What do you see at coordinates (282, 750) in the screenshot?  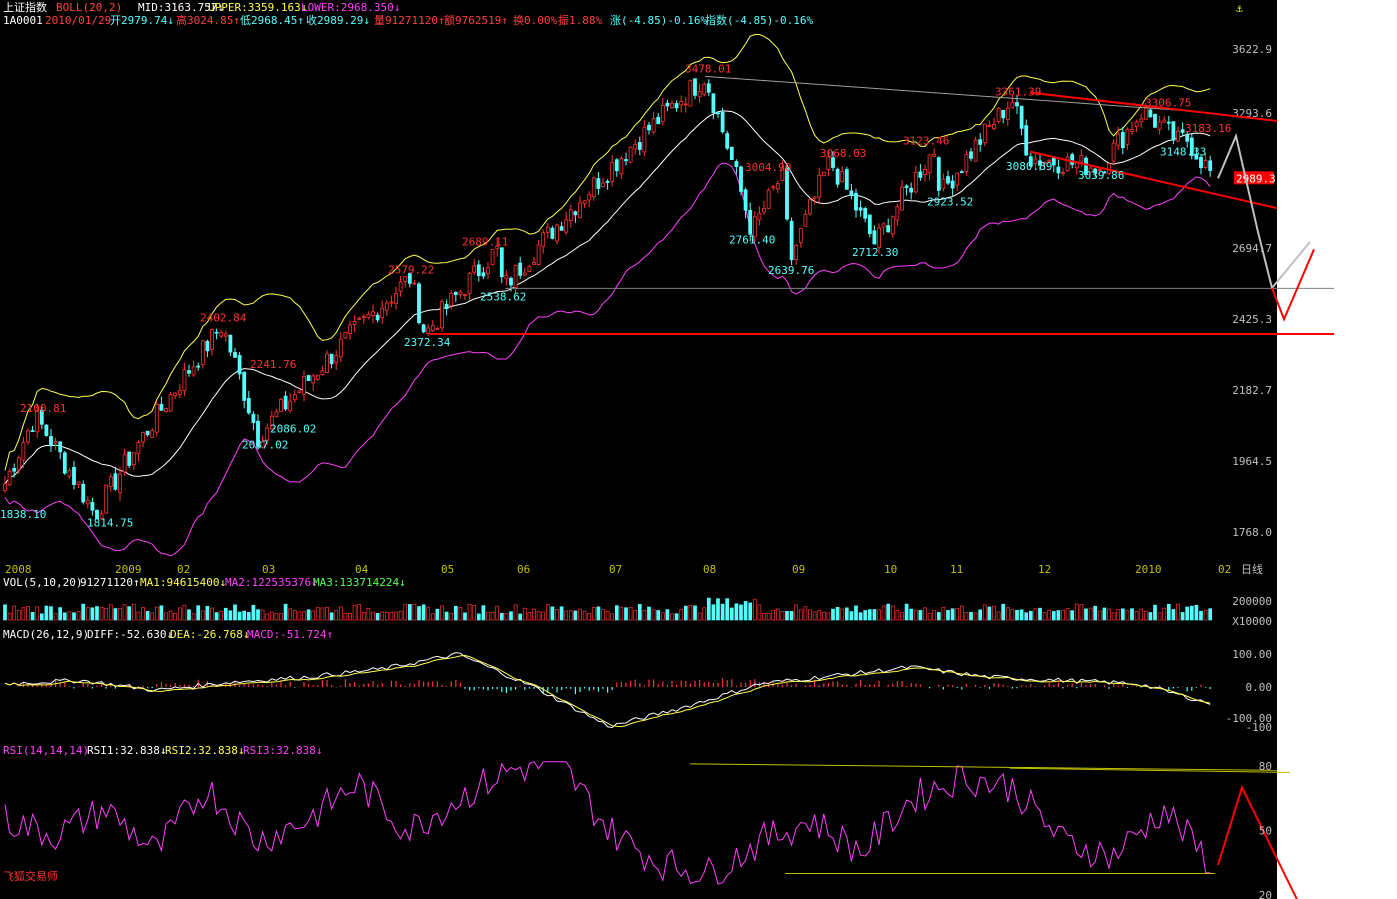 I see `rsi3-value: RSI3:32.838↓` at bounding box center [282, 750].